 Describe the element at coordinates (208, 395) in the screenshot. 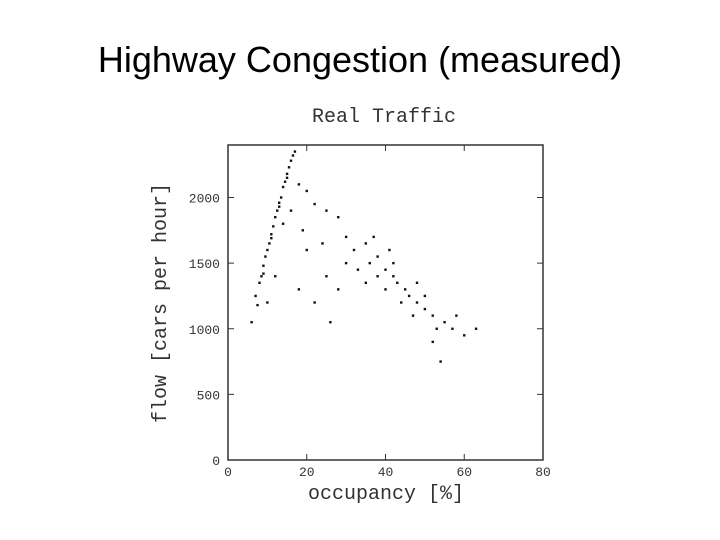

I see `y-tick-label: 500` at that location.